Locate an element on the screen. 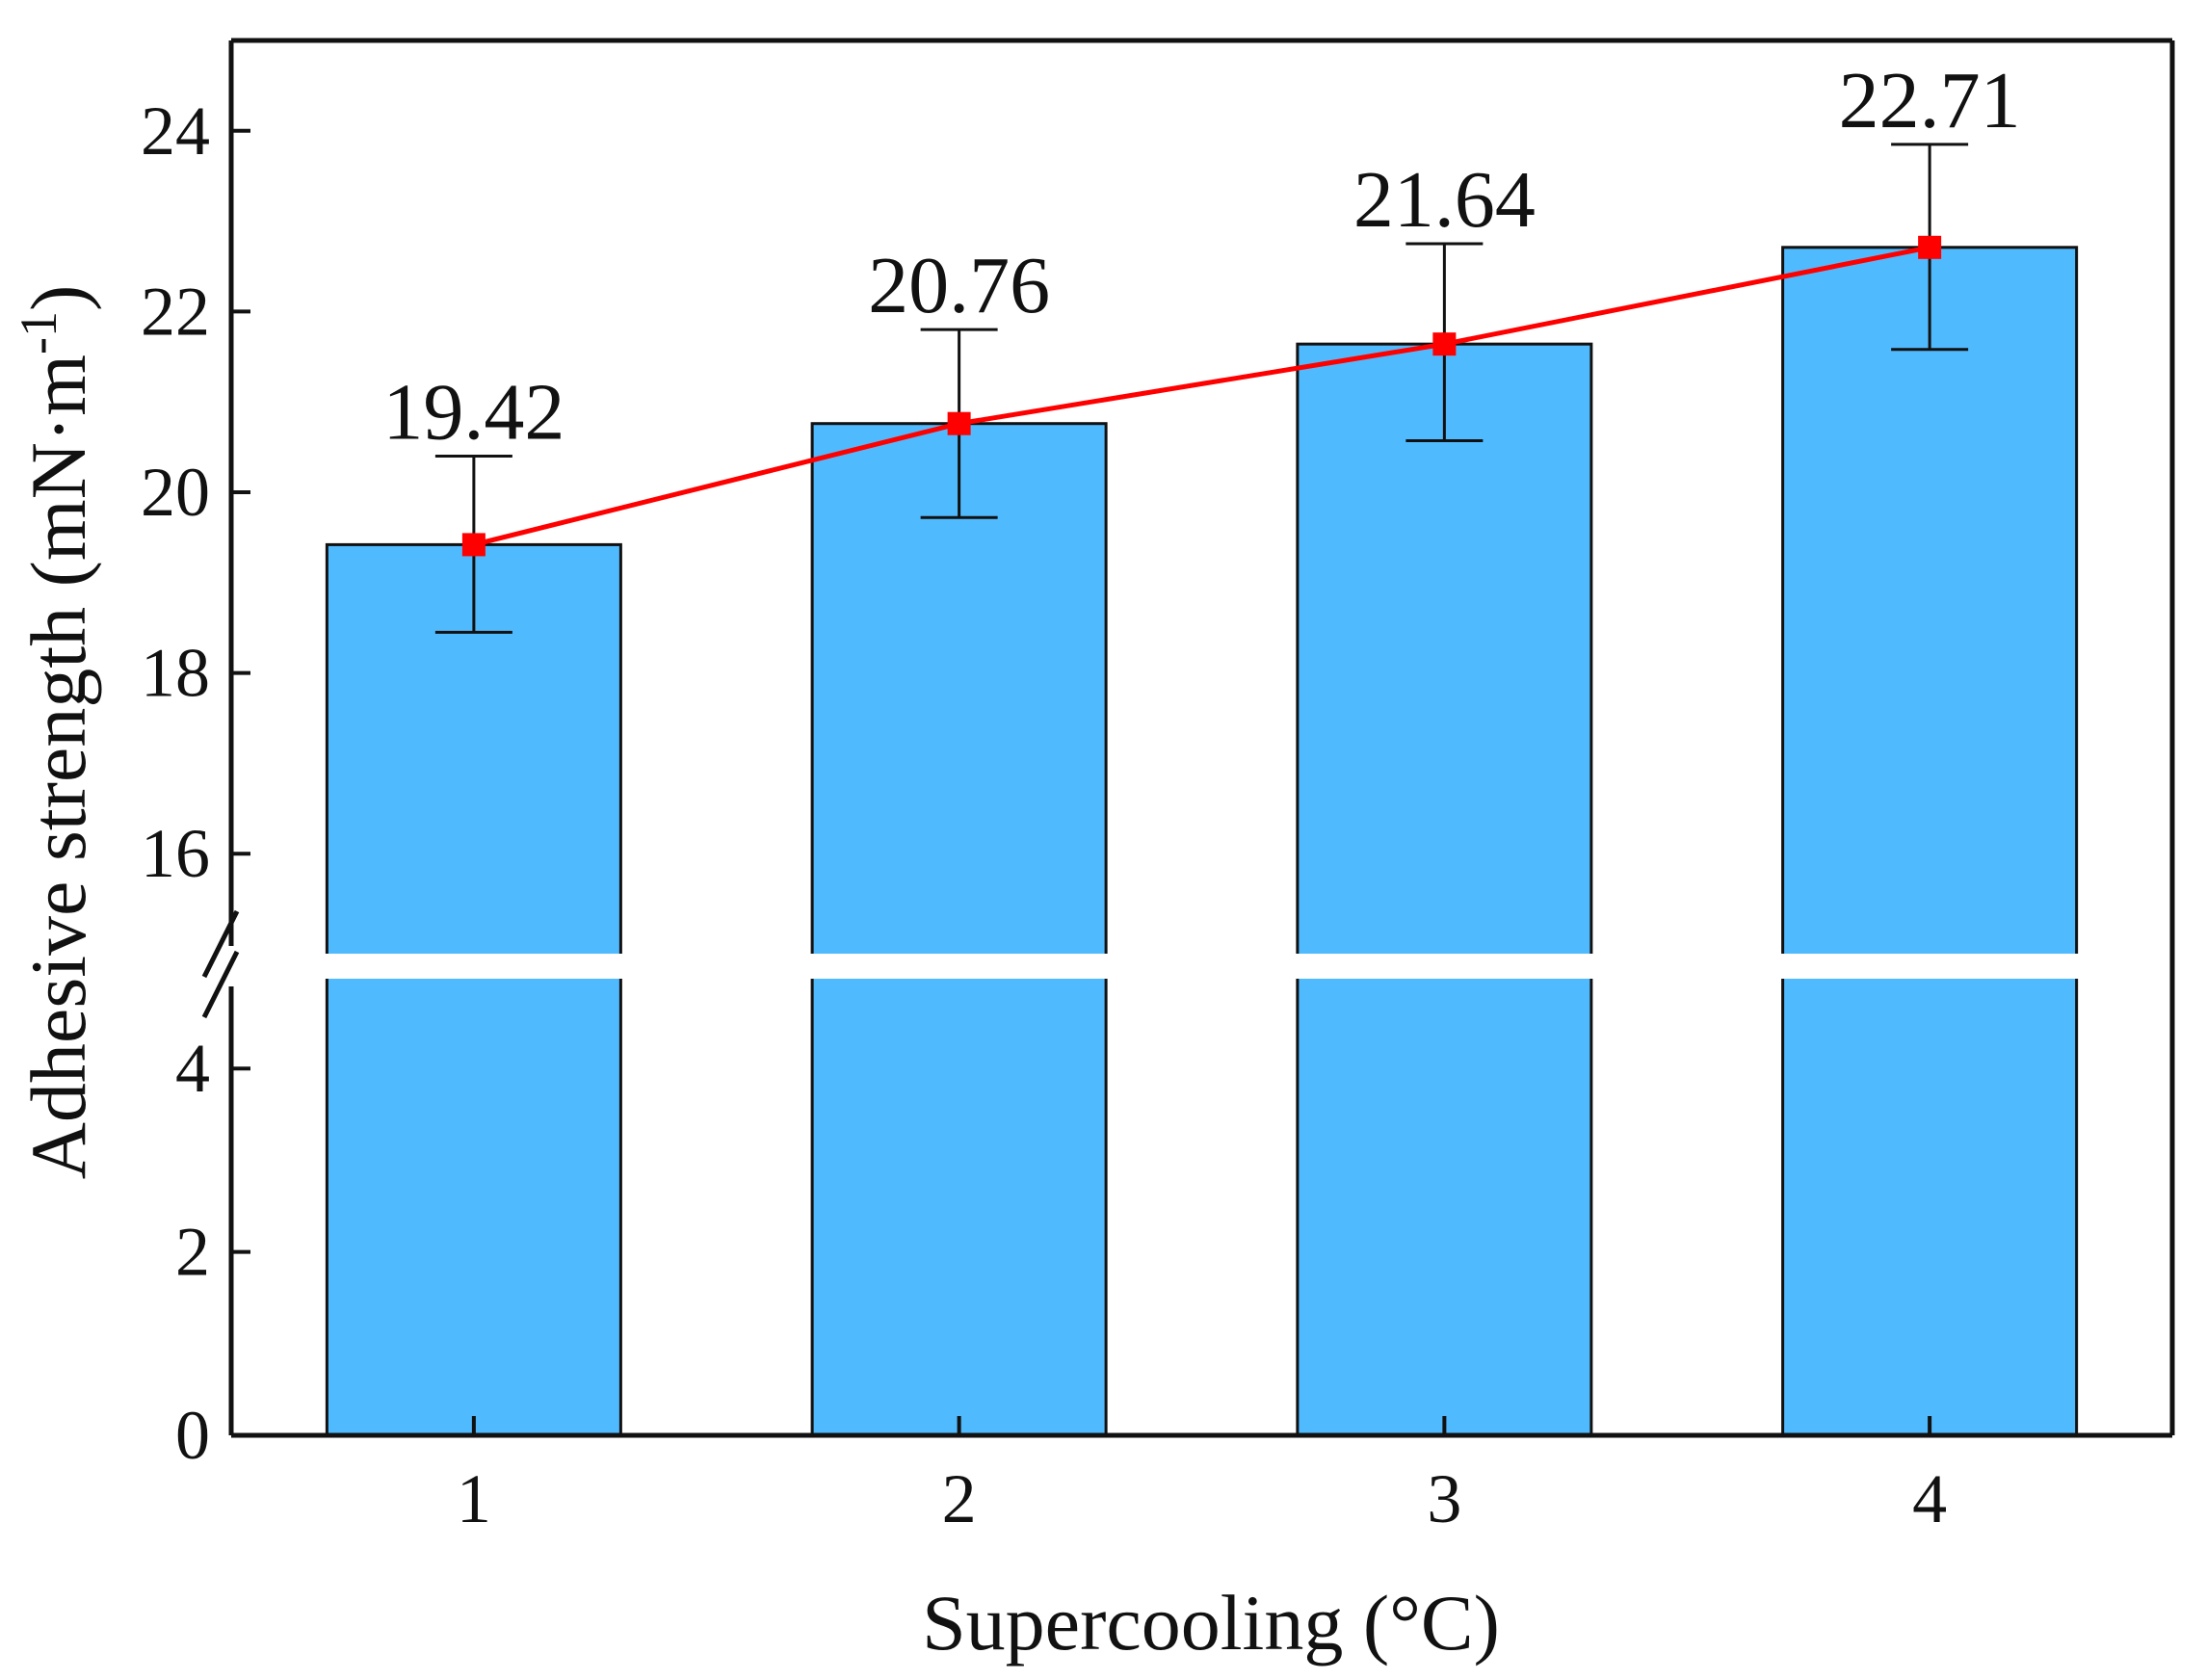 This screenshot has height=1680, width=2206. y-axis-title-superscript: -1 is located at coordinates (38, 332).